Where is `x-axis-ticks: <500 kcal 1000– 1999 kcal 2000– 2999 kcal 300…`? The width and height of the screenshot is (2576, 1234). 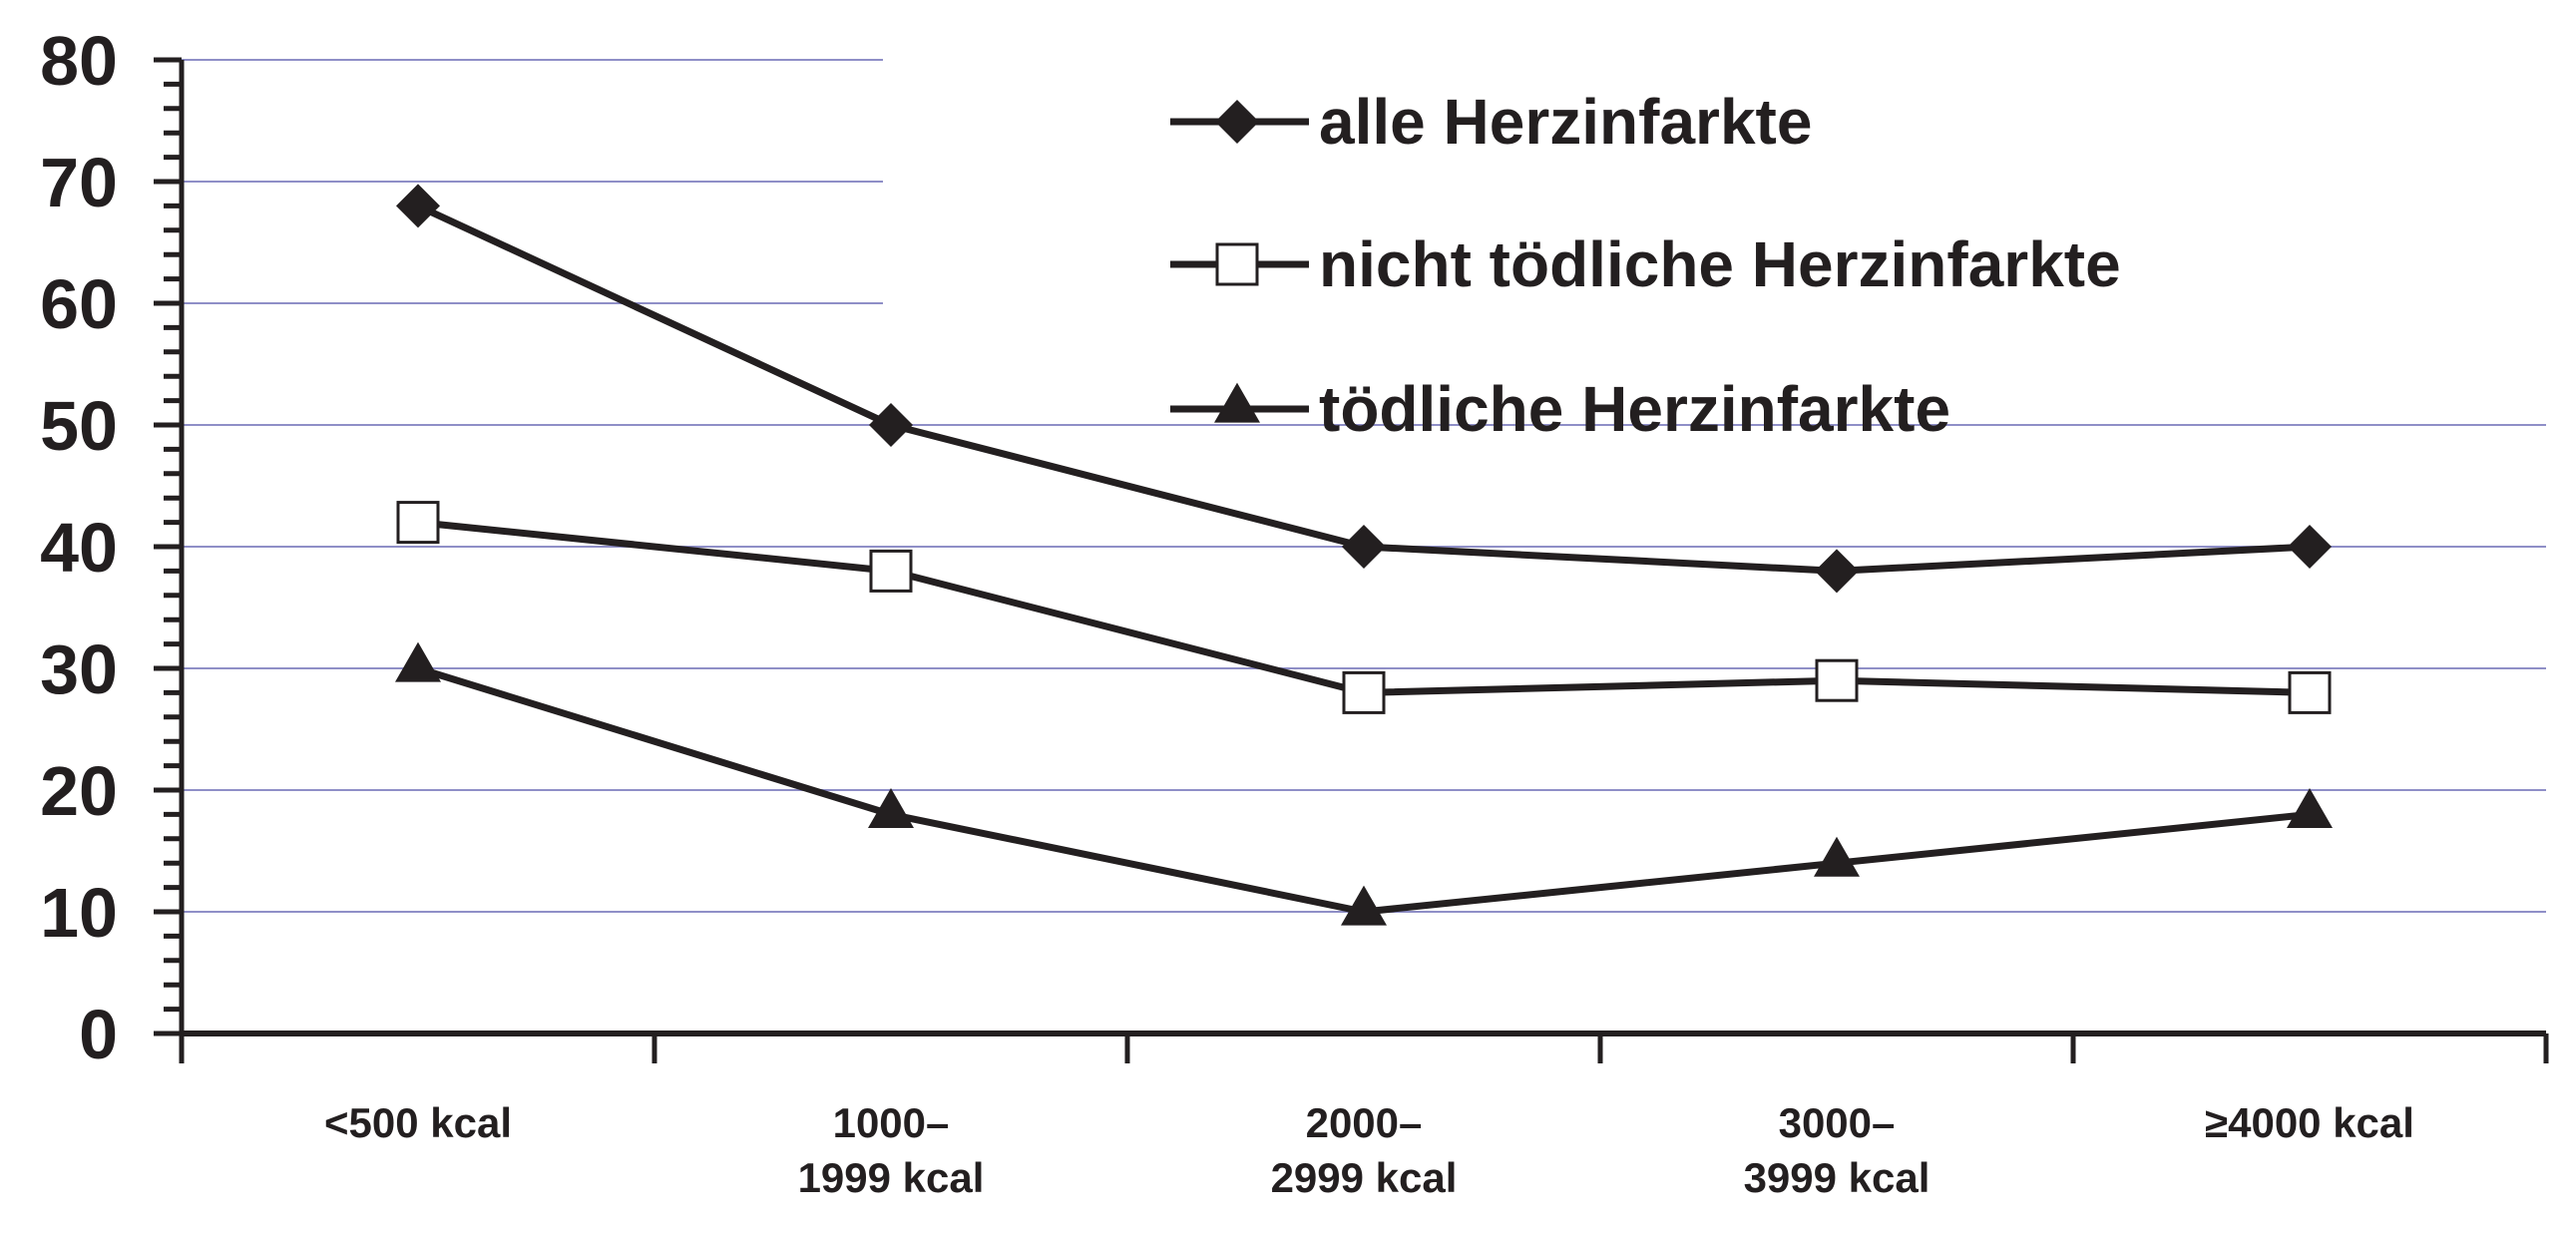
x-axis-ticks: <500 kcal 1000– 1999 kcal 2000– 2999 kcal 300… is located at coordinates (1364, 1117).